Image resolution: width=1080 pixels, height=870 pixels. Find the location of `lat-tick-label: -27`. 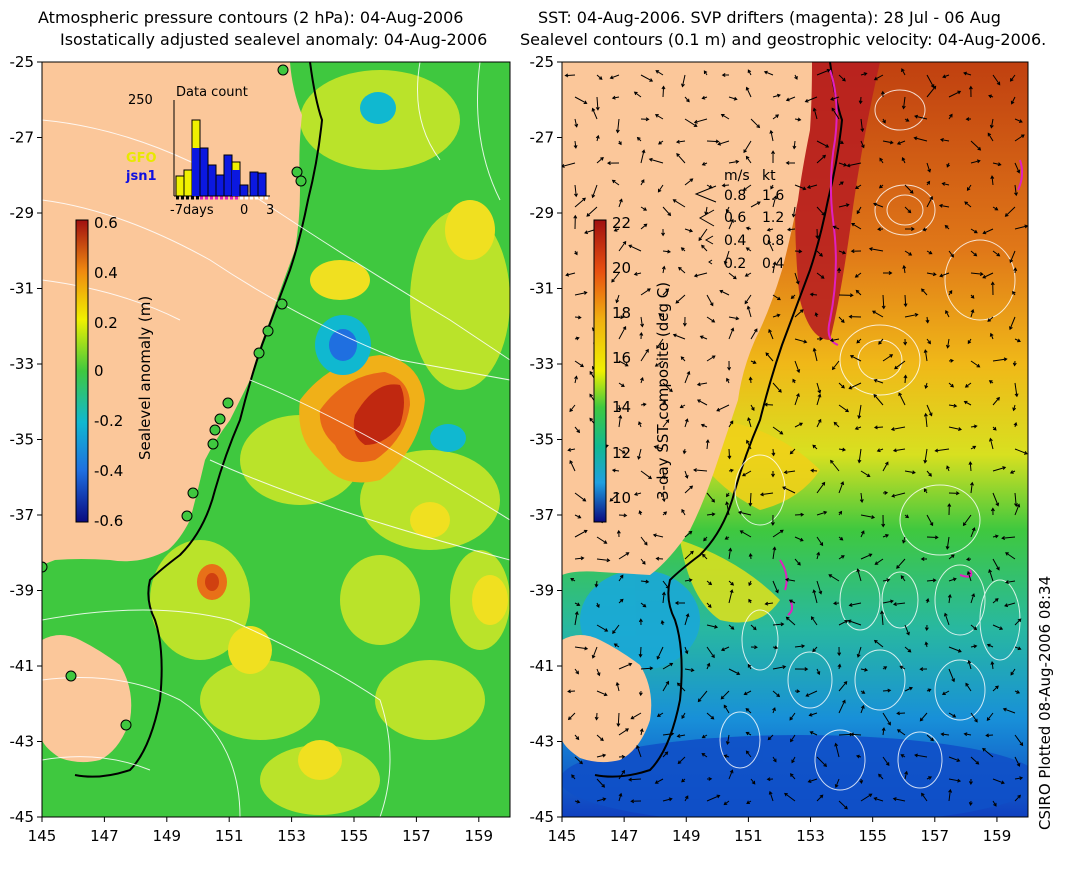

lat-tick-label: -27 is located at coordinates (542, 138).